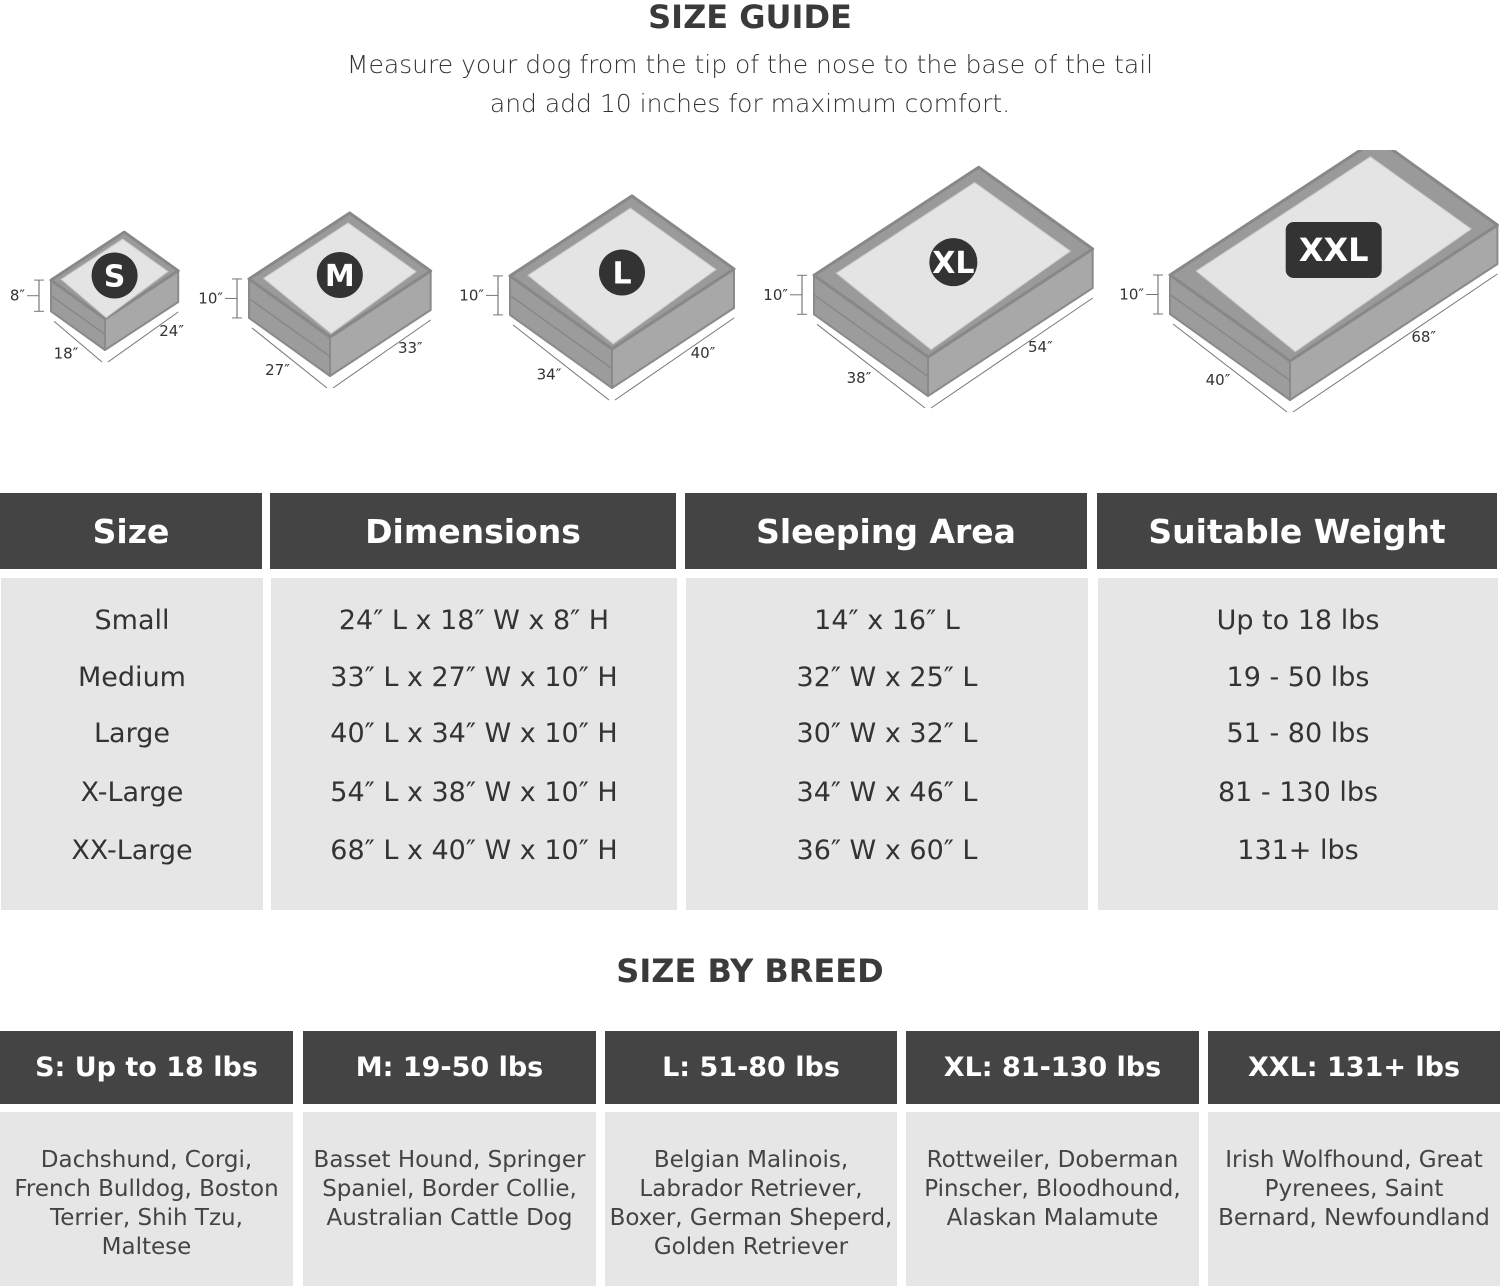  What do you see at coordinates (1218, 380) in the screenshot?
I see `depth-label: 40″` at bounding box center [1218, 380].